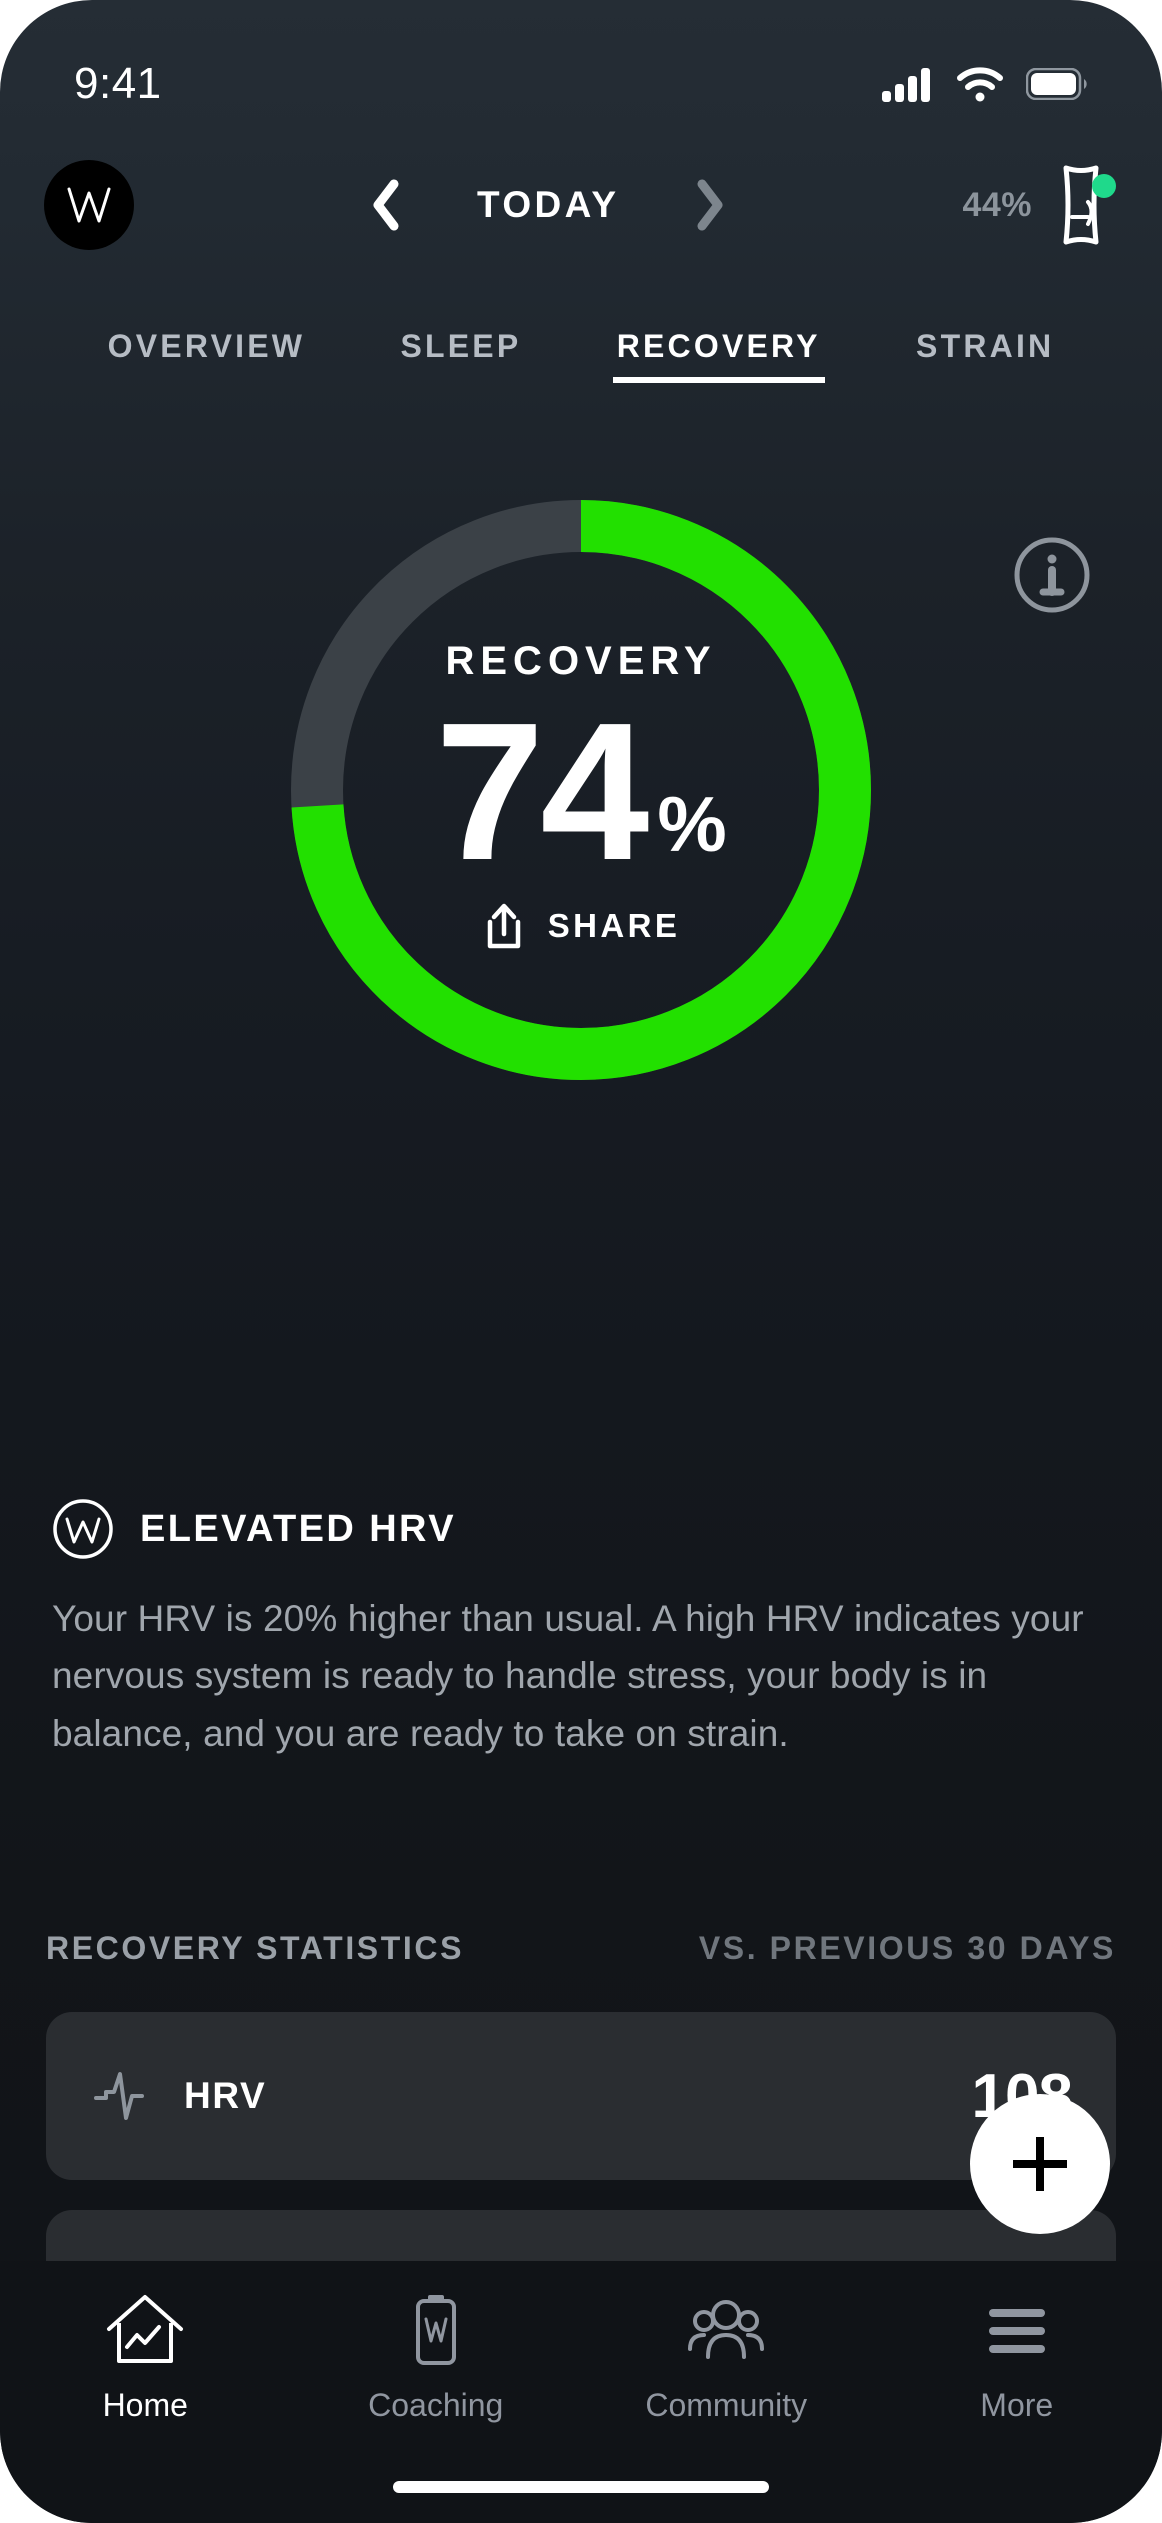  I want to click on tab-sleep: SLEEP, so click(460, 342).